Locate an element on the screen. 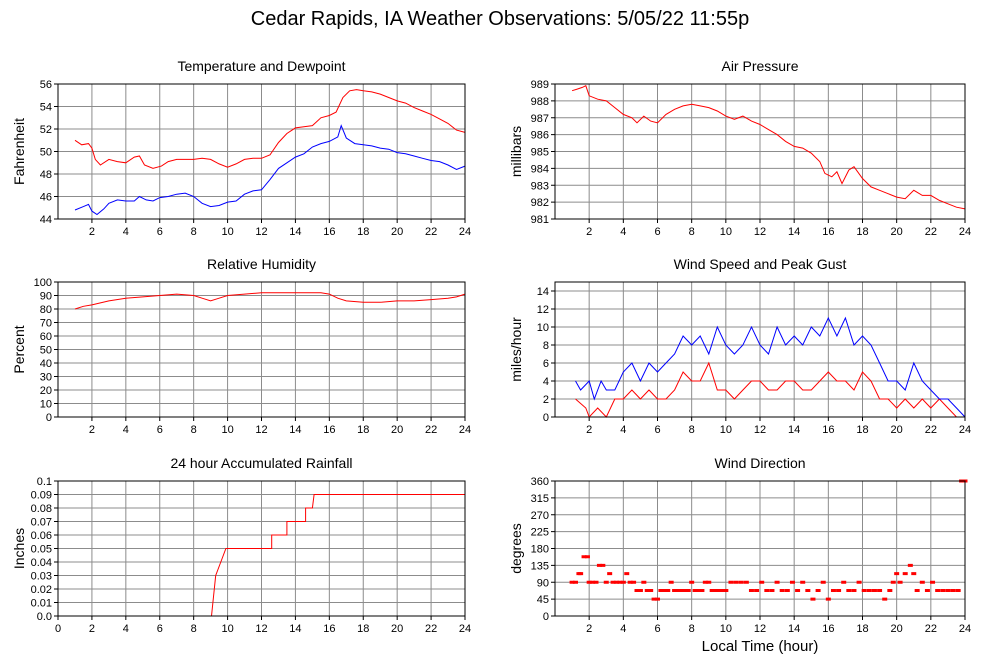 The height and width of the screenshot is (660, 1000). y-axis-label: Percent is located at coordinates (19, 349).